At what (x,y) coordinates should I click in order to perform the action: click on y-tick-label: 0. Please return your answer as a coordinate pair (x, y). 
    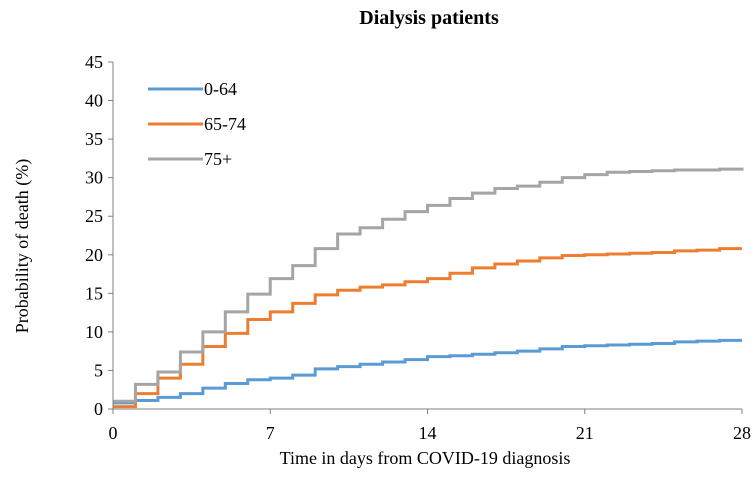
    Looking at the image, I should click on (98, 409).